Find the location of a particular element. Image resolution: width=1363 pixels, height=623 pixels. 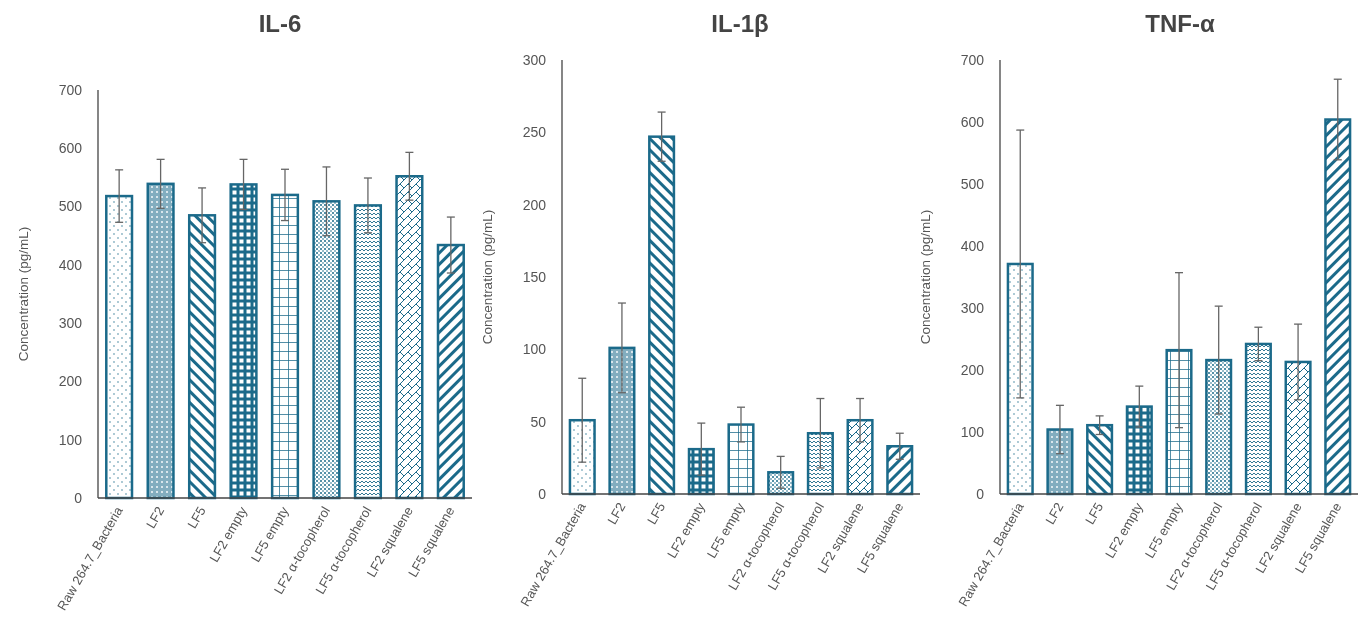

y-tick-label: 150 is located at coordinates (534, 276).